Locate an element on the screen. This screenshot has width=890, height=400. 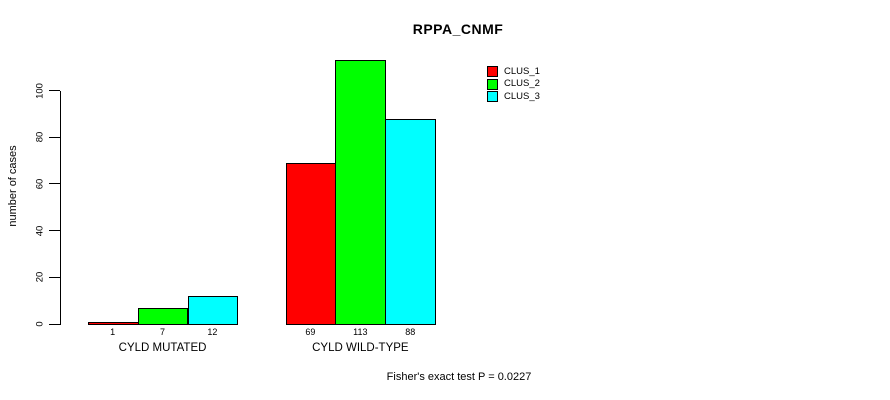
bar-clus-1-cyld-mutated is located at coordinates (113, 323).